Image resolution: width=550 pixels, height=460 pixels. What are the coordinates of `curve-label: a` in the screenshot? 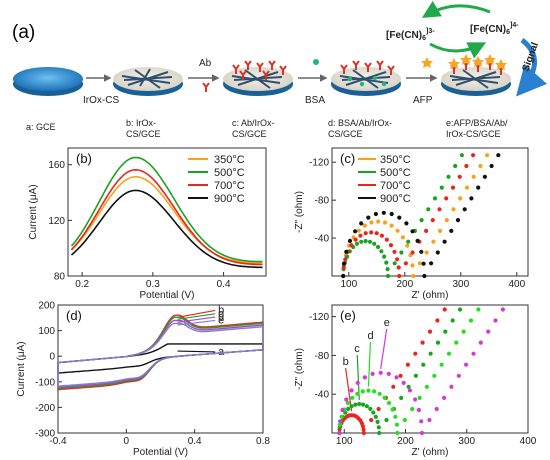 It's located at (221, 352).